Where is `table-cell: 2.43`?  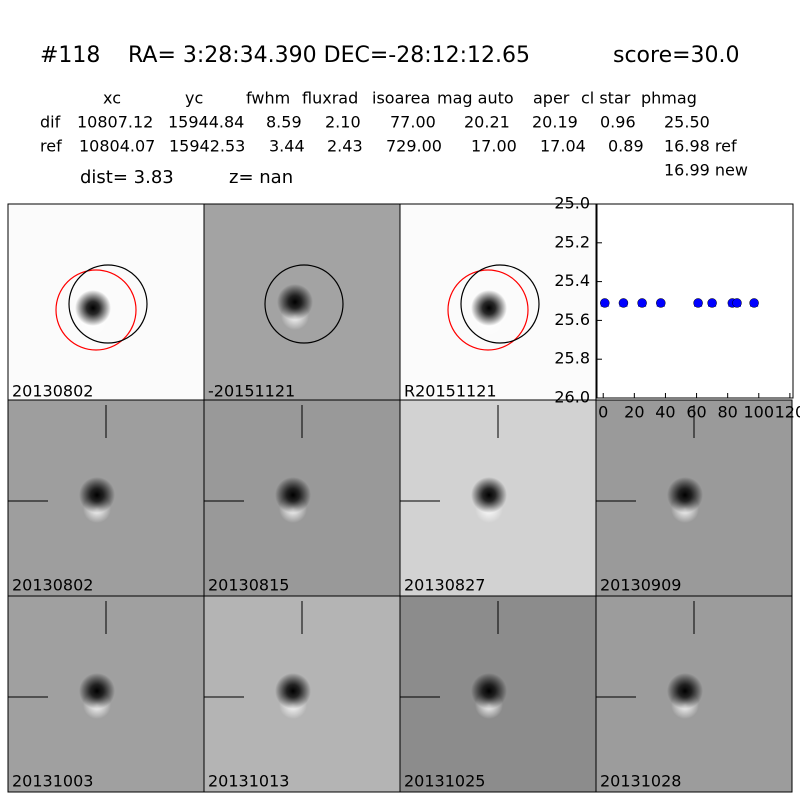
table-cell: 2.43 is located at coordinates (345, 146).